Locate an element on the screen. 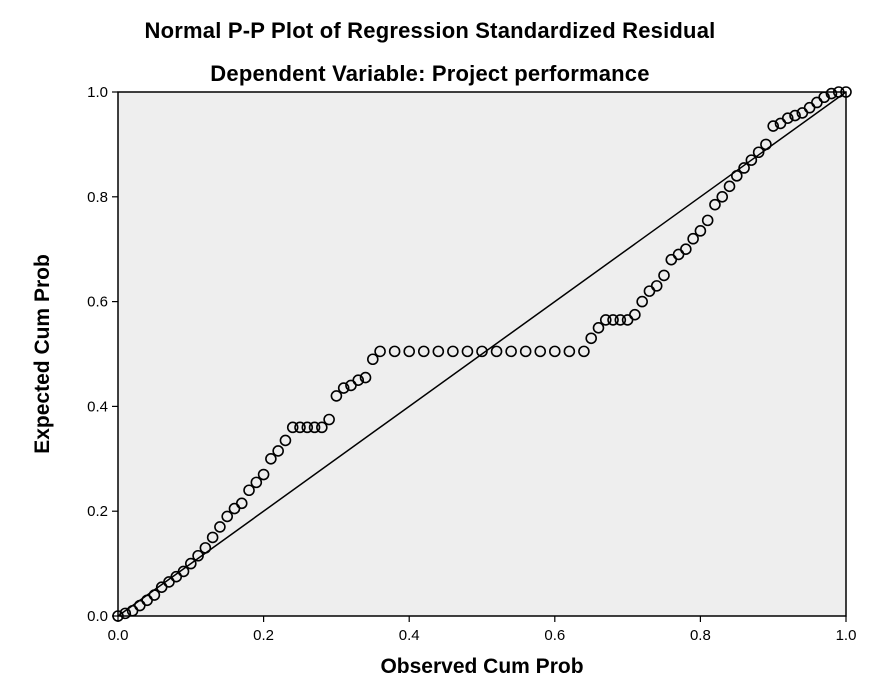  y-axis-label: Expected Cum Prob is located at coordinates (42, 354).